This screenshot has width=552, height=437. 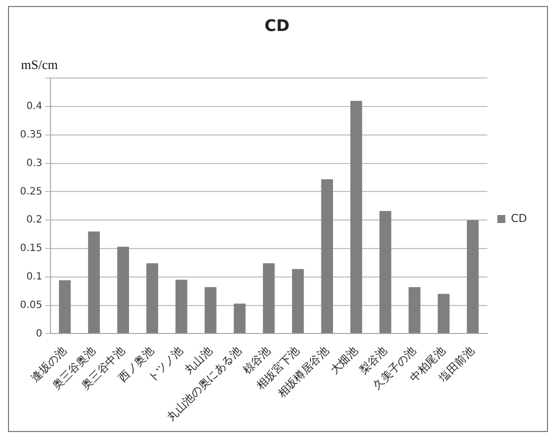 I want to click on y-tick-label: 0, so click(x=39, y=334).